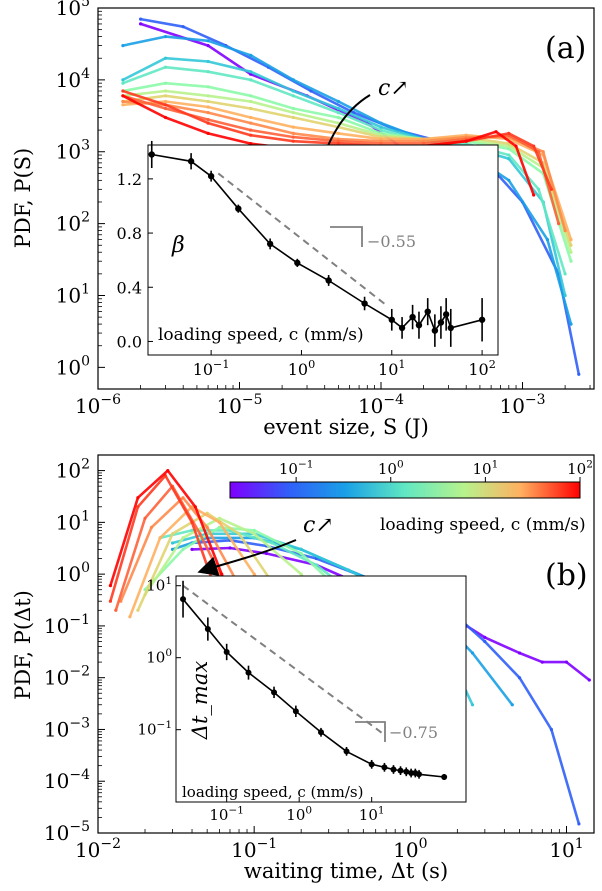  What do you see at coordinates (247, 557) in the screenshot?
I see `panel-b-trend-arrow` at bounding box center [247, 557].